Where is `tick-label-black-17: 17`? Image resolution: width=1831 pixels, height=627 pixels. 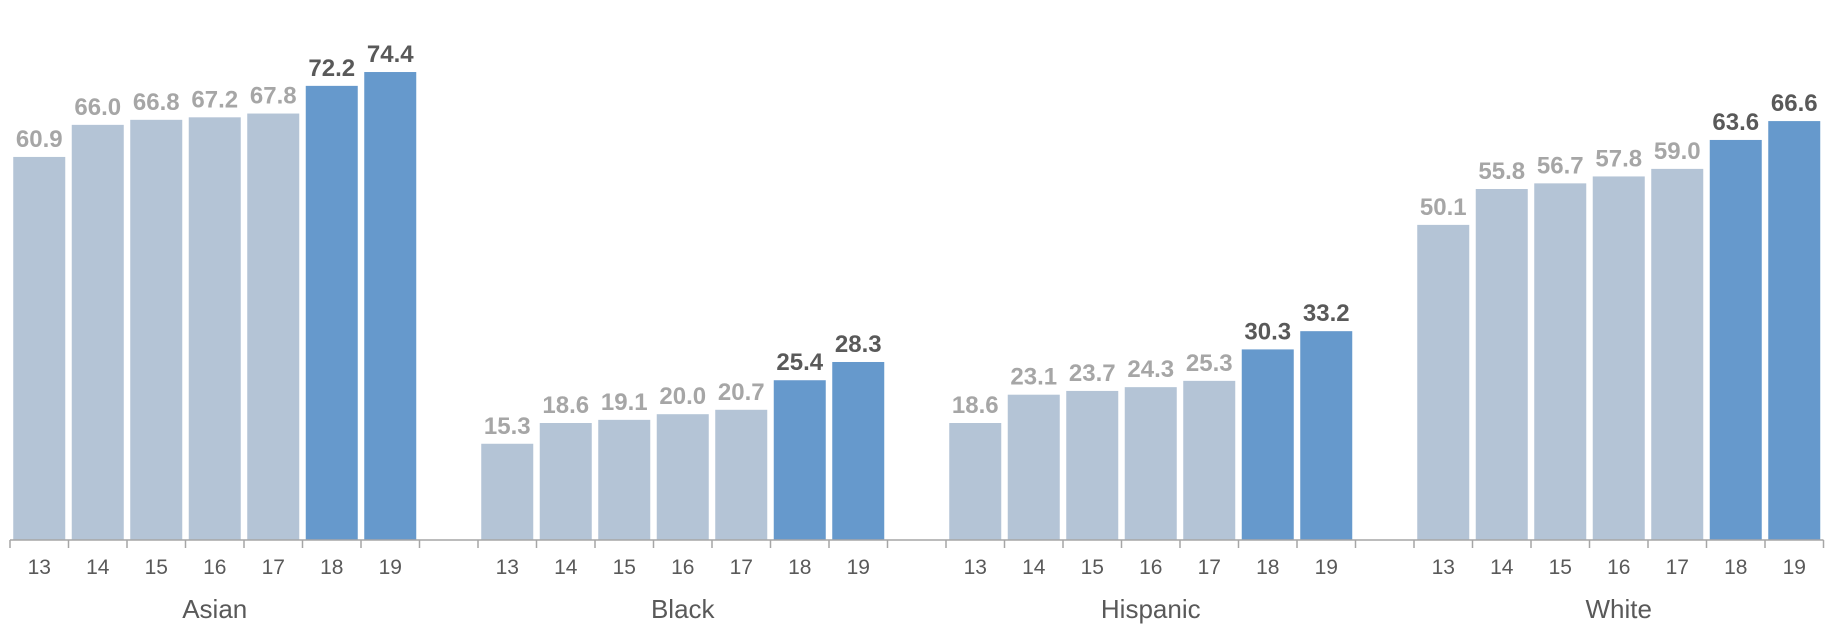
tick-label-black-17: 17 is located at coordinates (741, 567).